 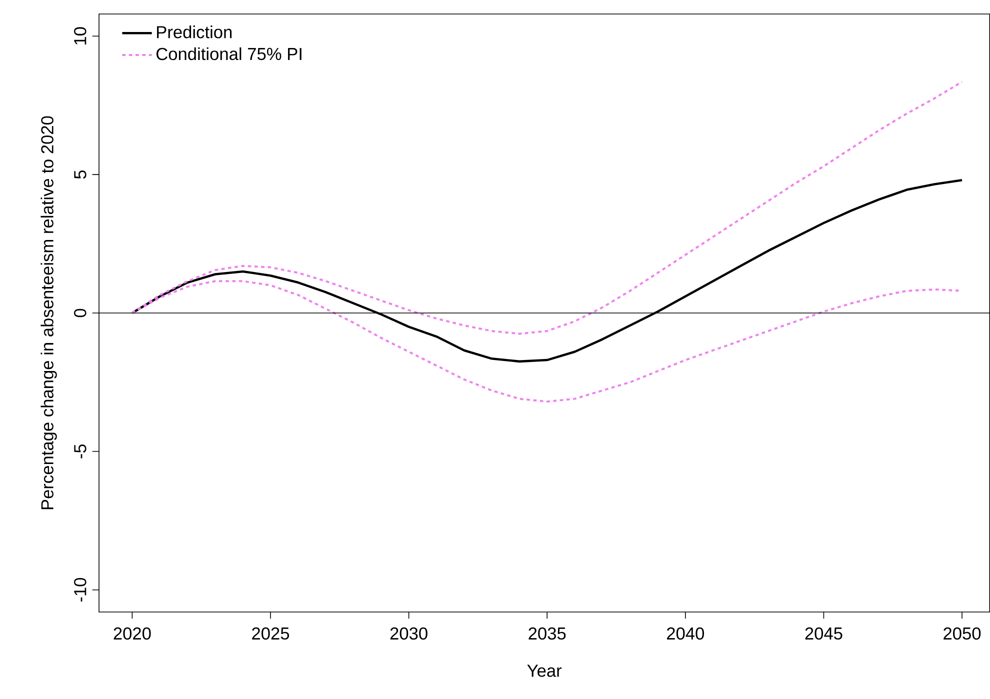 What do you see at coordinates (409, 633) in the screenshot?
I see `x-tick-label: 2030` at bounding box center [409, 633].